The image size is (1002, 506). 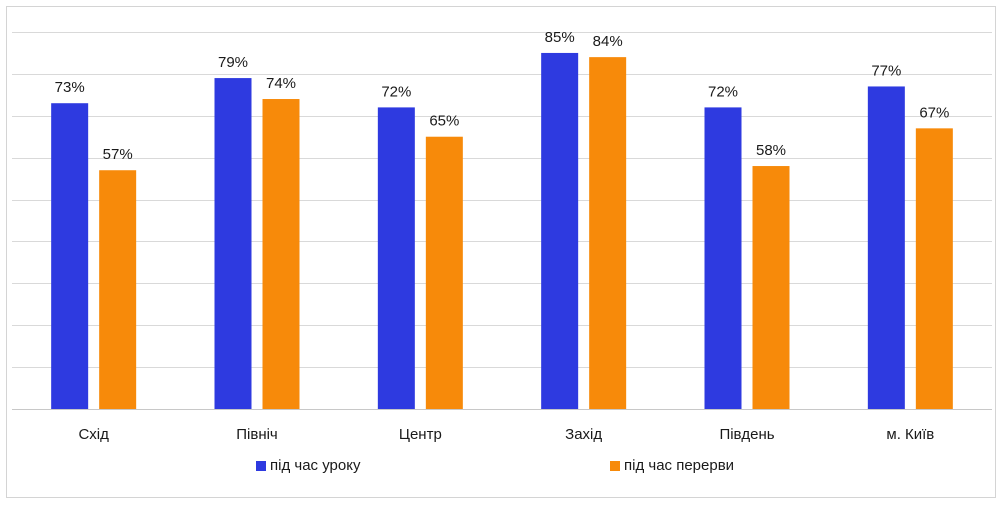 I want to click on x-tick-label: Північ, so click(x=257, y=434).